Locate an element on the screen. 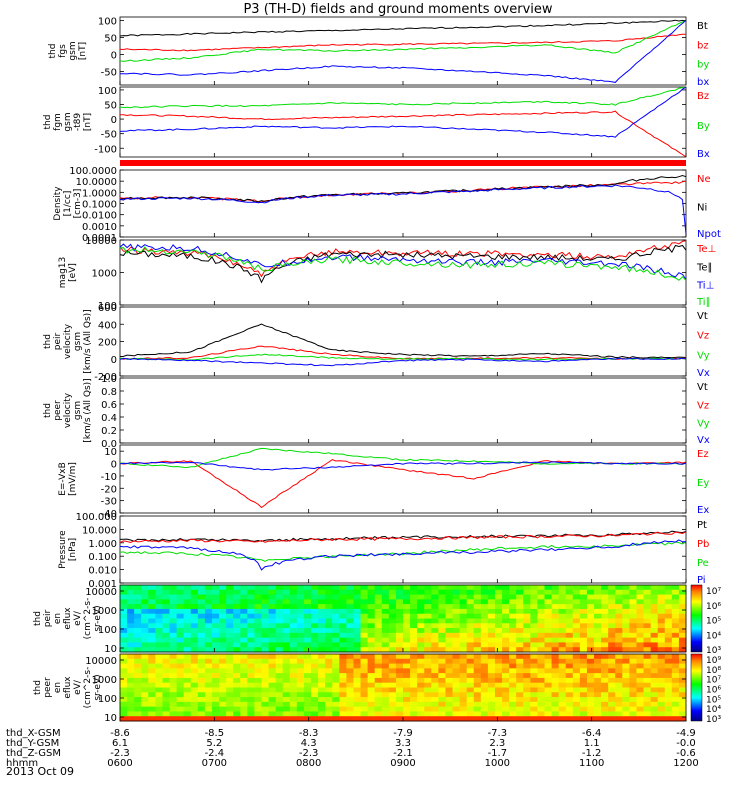 The height and width of the screenshot is (800, 750). colorbar-gradient is located at coordinates (696, 687).